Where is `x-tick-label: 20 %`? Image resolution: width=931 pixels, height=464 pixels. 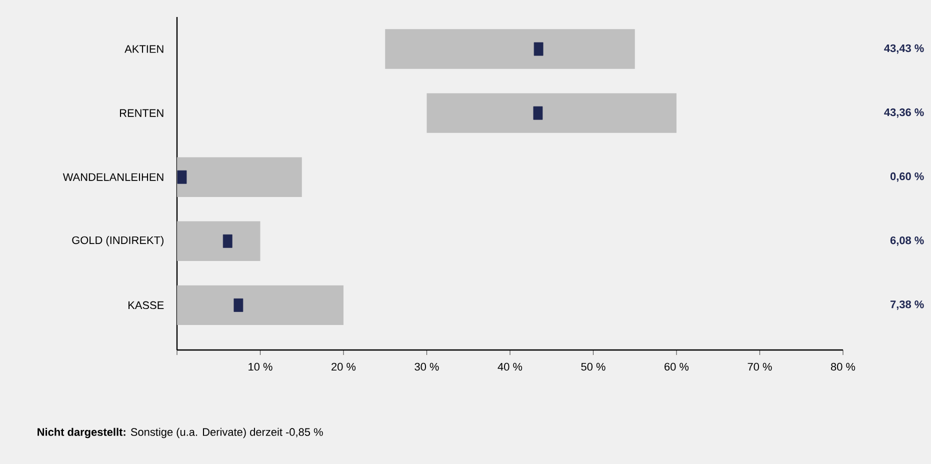
x-tick-label: 20 % is located at coordinates (344, 366).